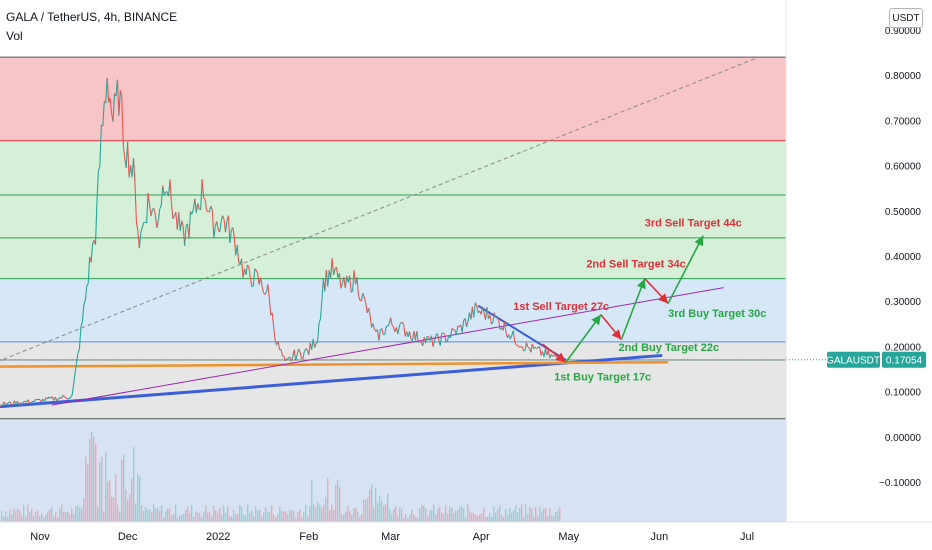 The image size is (932, 550). I want to click on x-tick-label: Dec, so click(128, 537).